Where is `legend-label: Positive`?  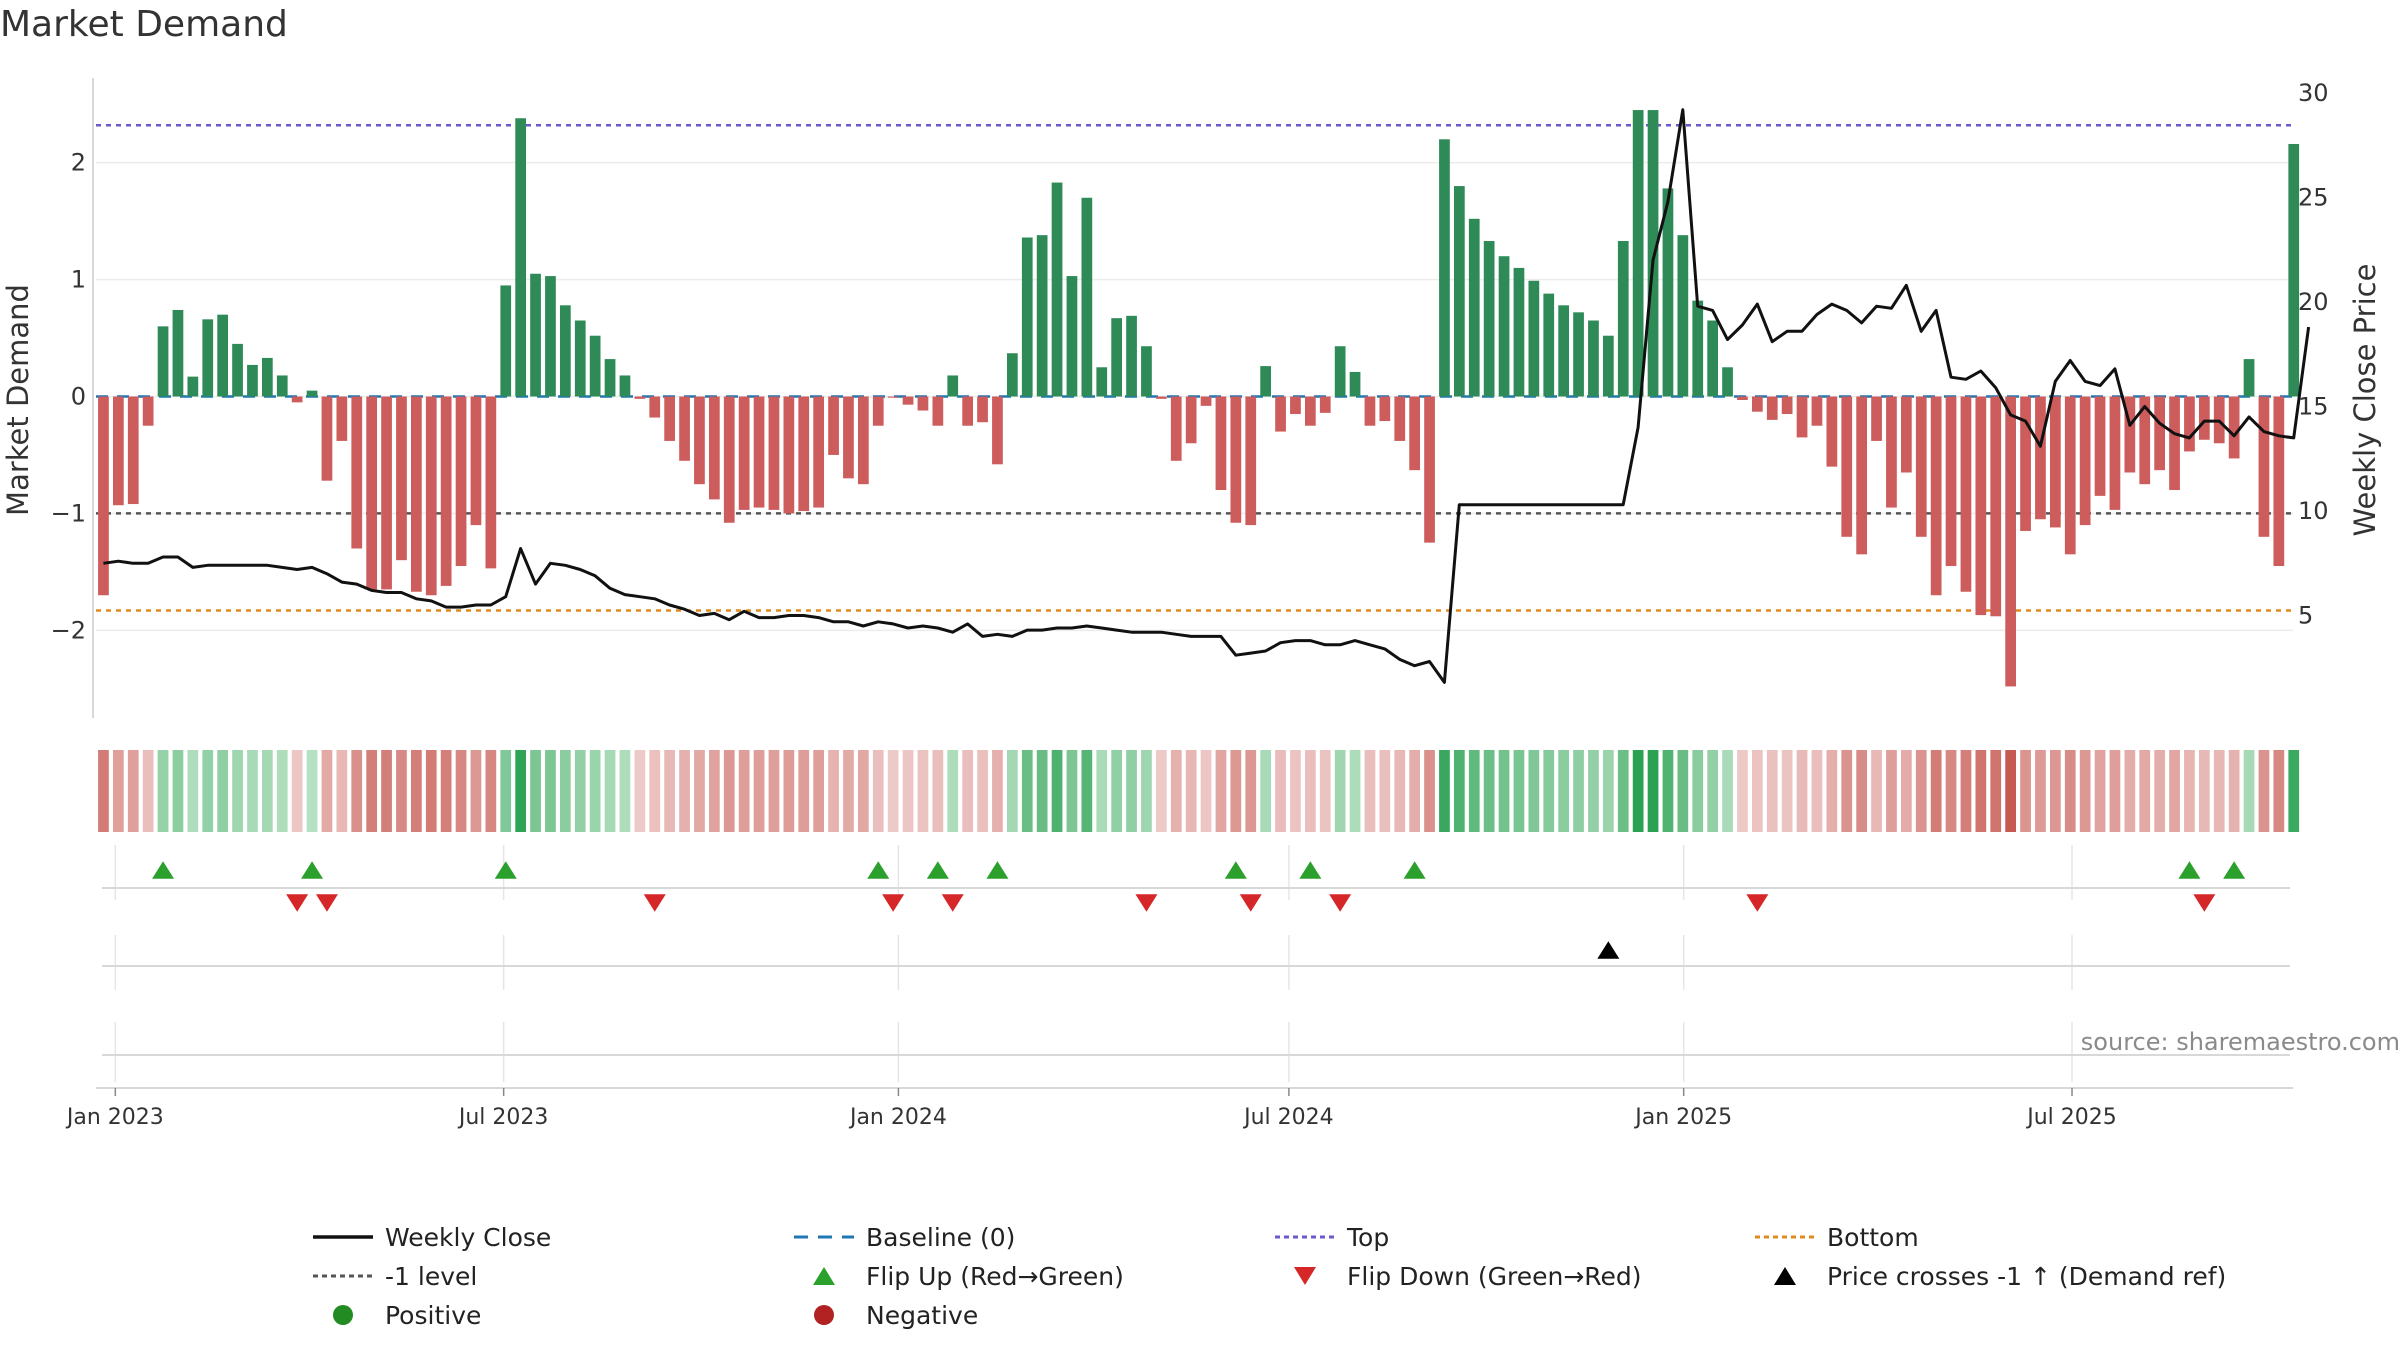 legend-label: Positive is located at coordinates (433, 1315).